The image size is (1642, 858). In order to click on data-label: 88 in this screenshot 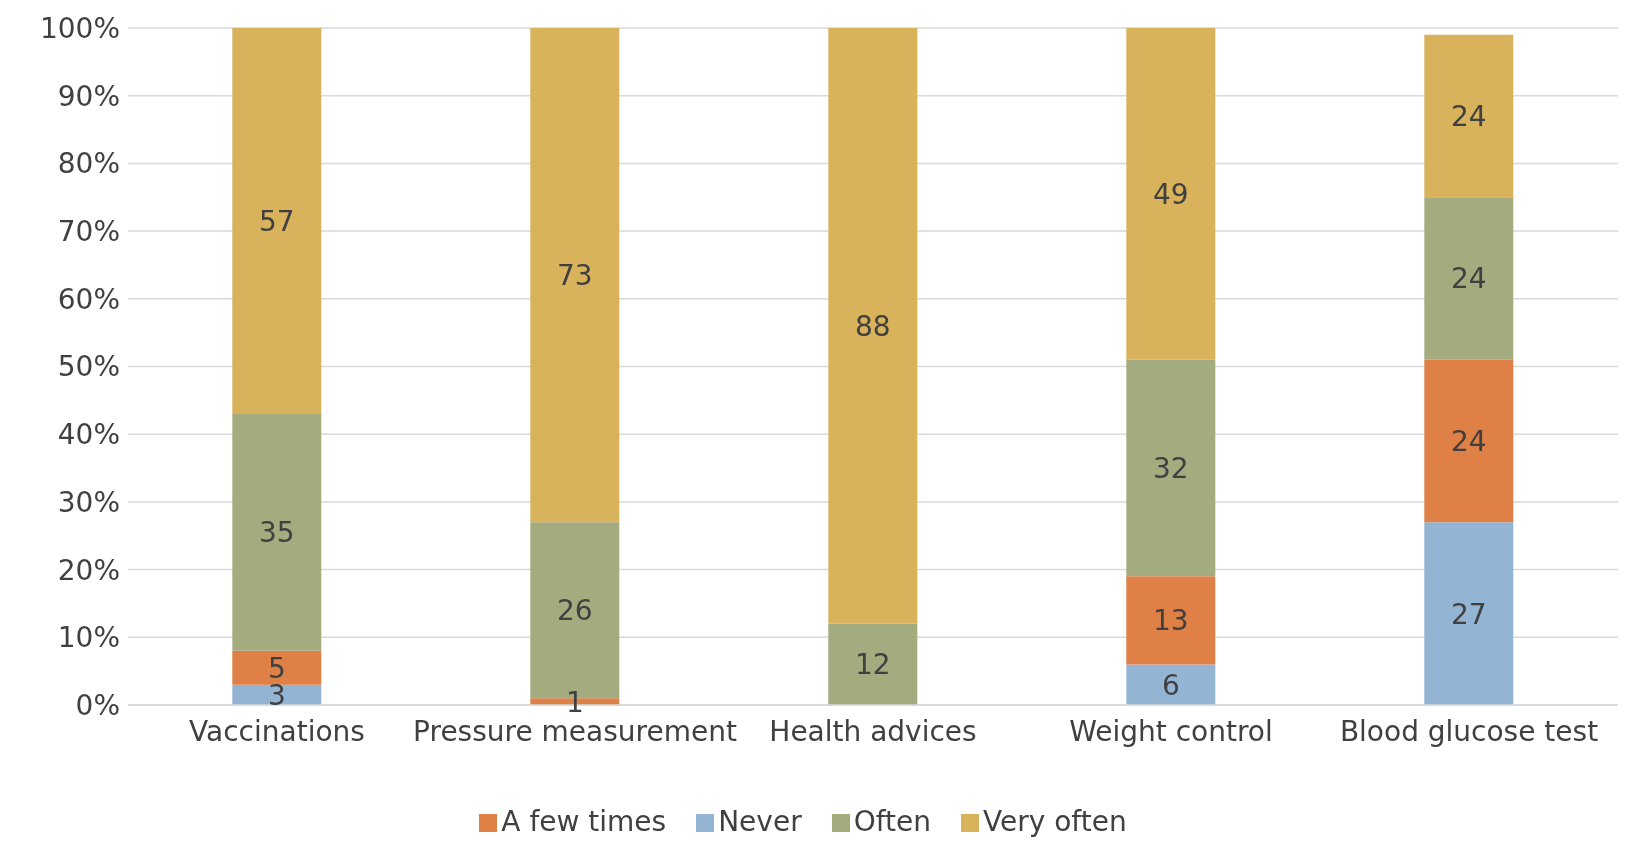, I will do `click(872, 326)`.